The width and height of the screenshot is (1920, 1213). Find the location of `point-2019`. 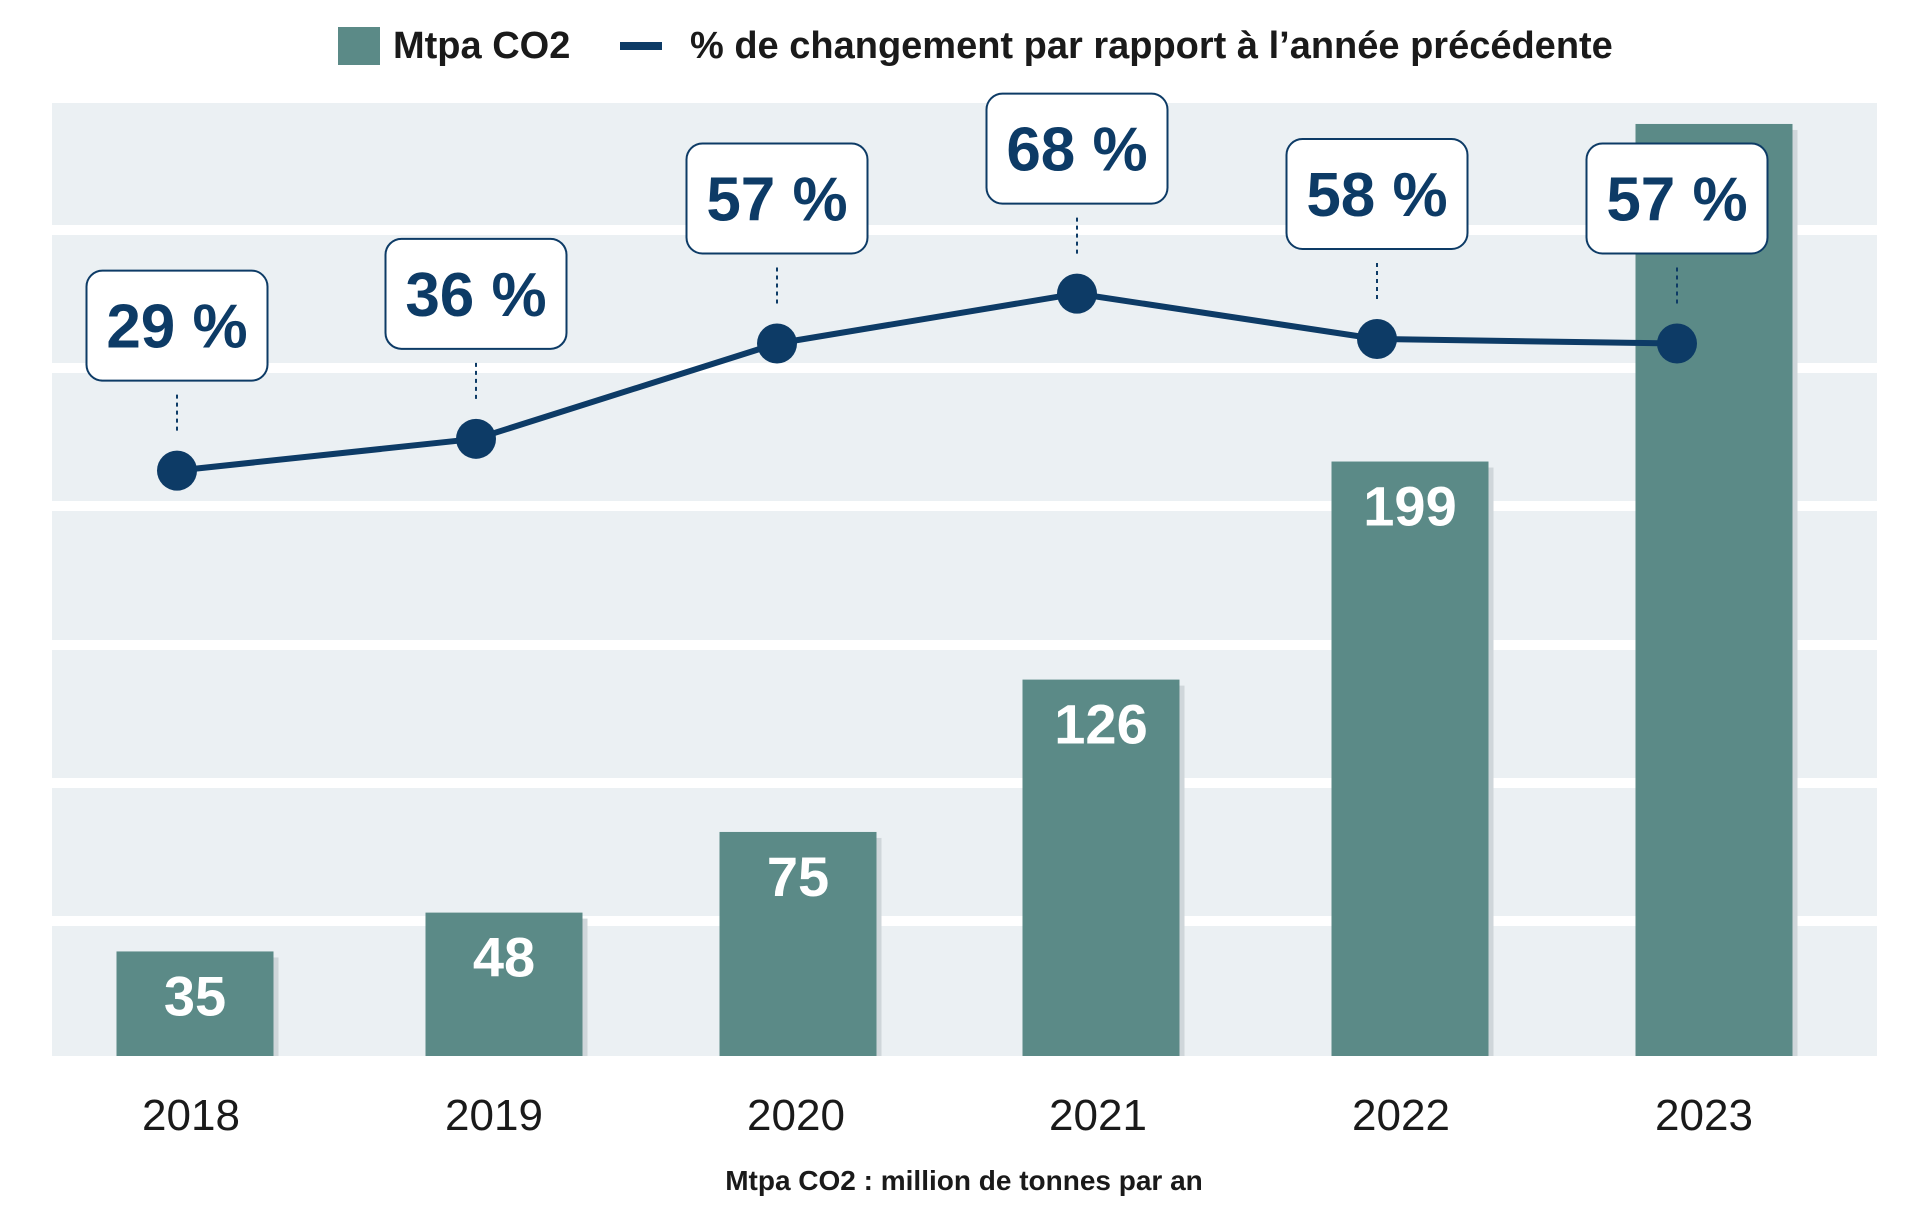

point-2019 is located at coordinates (476, 438).